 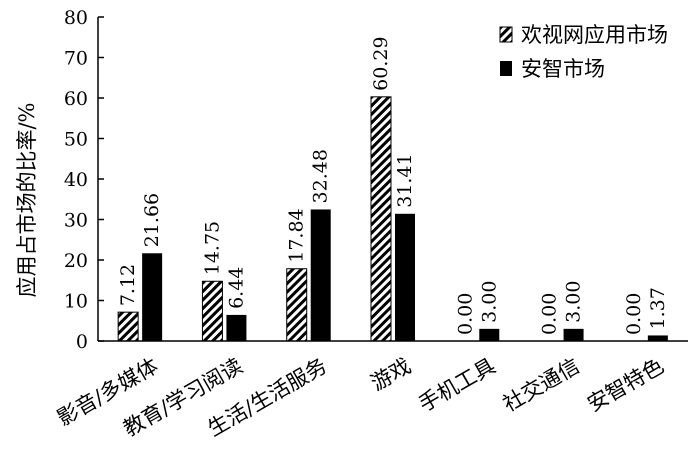 What do you see at coordinates (76, 221) in the screenshot?
I see `y-tick-label: 30` at bounding box center [76, 221].